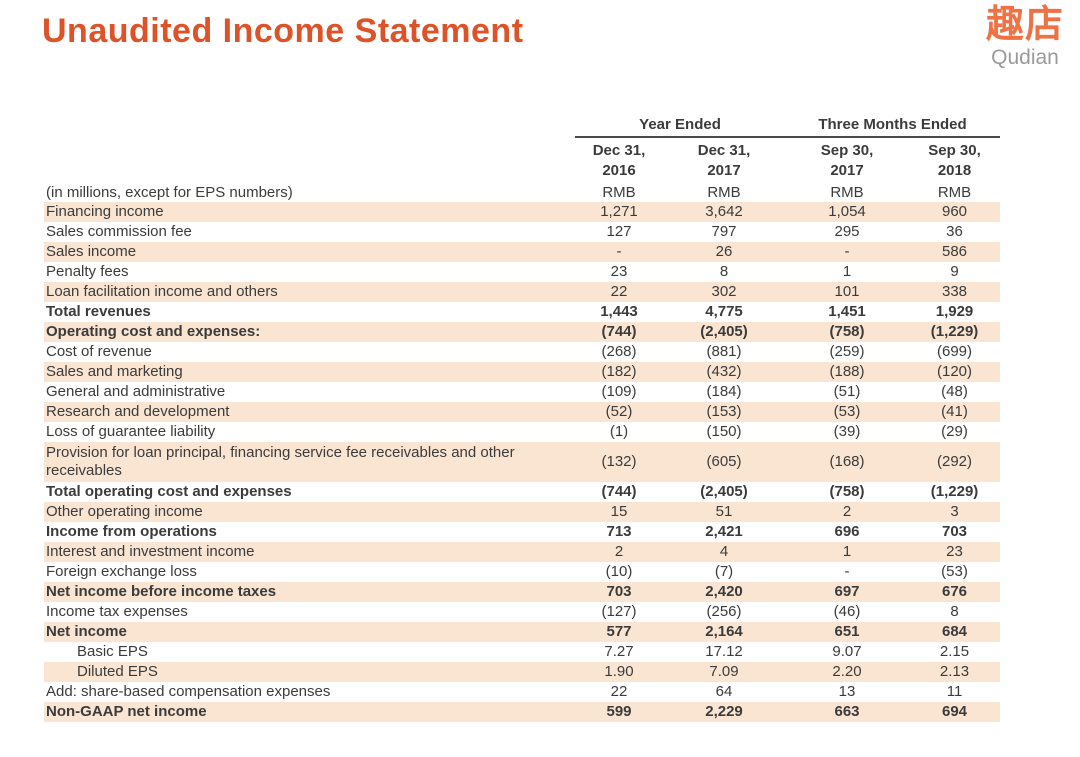 The image size is (1080, 757). I want to click on cell-value: 15, so click(619, 511).